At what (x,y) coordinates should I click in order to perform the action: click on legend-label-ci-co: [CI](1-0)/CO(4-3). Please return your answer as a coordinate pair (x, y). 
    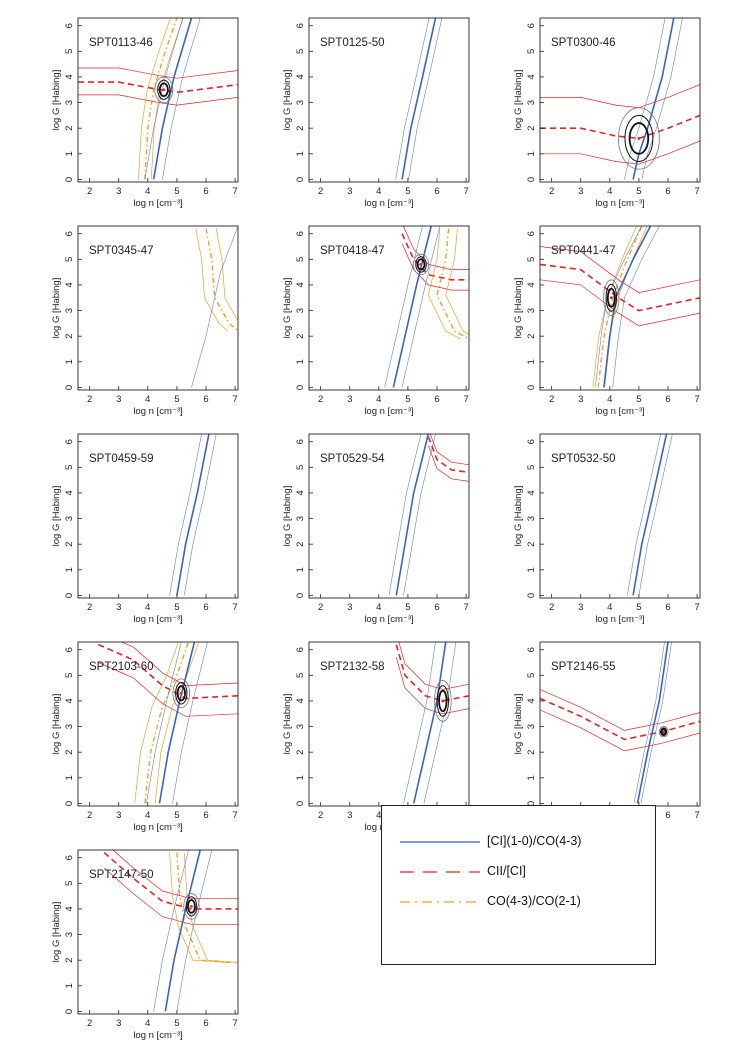
    Looking at the image, I should click on (534, 841).